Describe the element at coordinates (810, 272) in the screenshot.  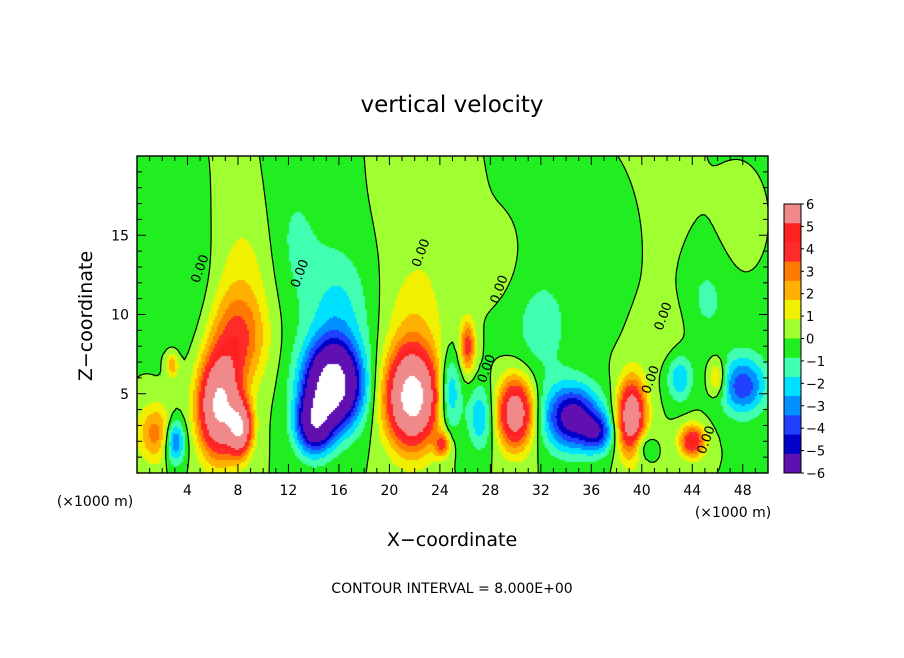
I see `colorbar-tick-label: 3` at that location.